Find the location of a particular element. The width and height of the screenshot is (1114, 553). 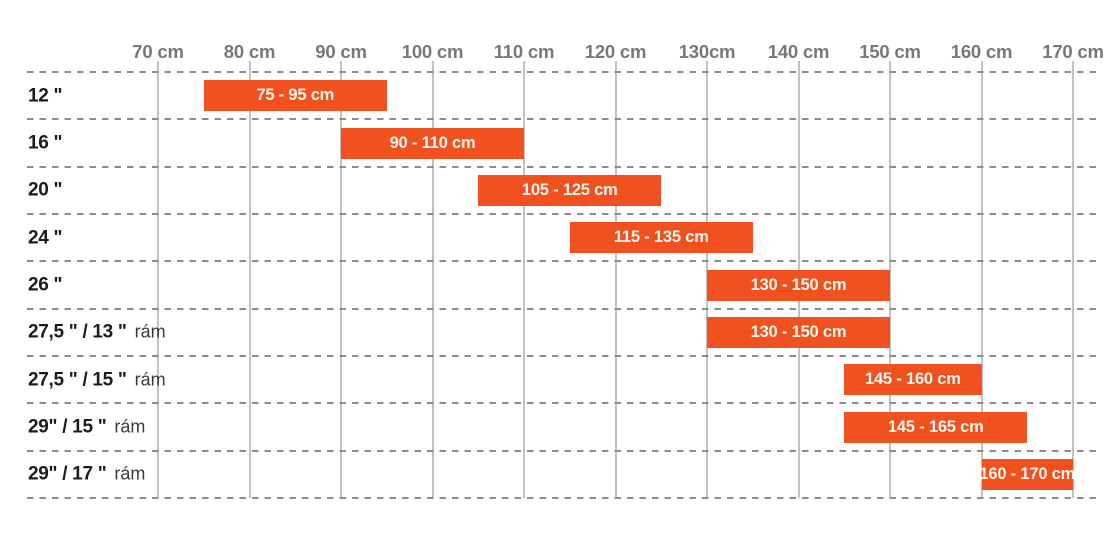

row-label: 12 " is located at coordinates (45, 96).